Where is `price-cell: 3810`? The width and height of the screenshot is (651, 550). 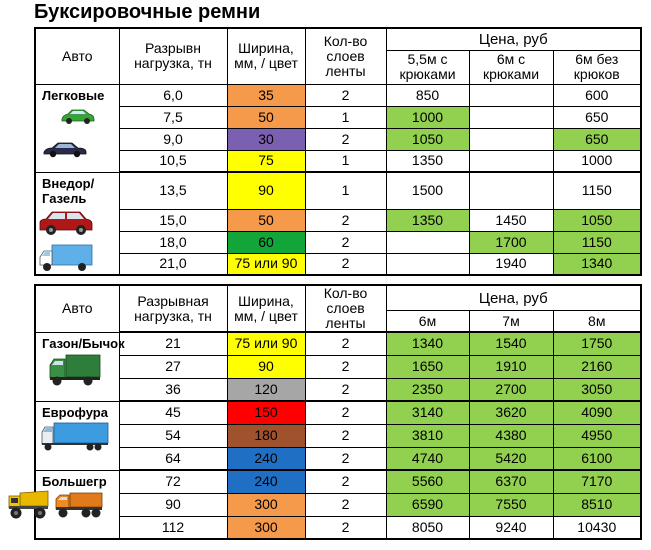
price-cell: 3810 is located at coordinates (427, 435).